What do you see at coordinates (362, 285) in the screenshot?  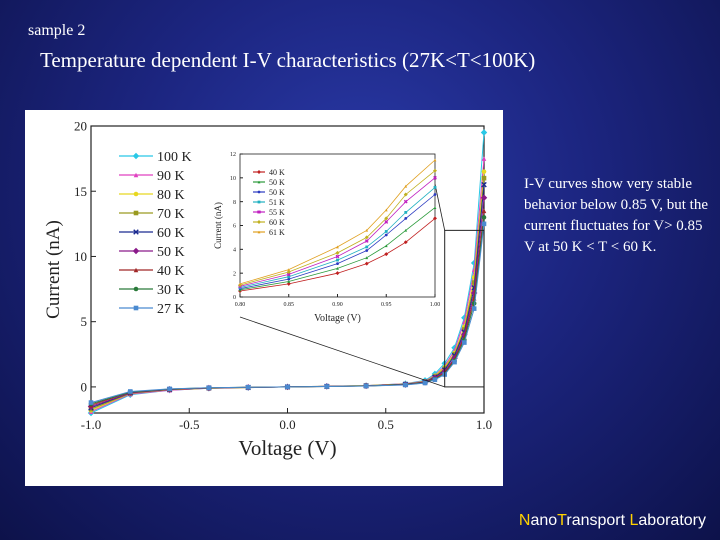 I see `zoom-connector-lines` at bounding box center [362, 285].